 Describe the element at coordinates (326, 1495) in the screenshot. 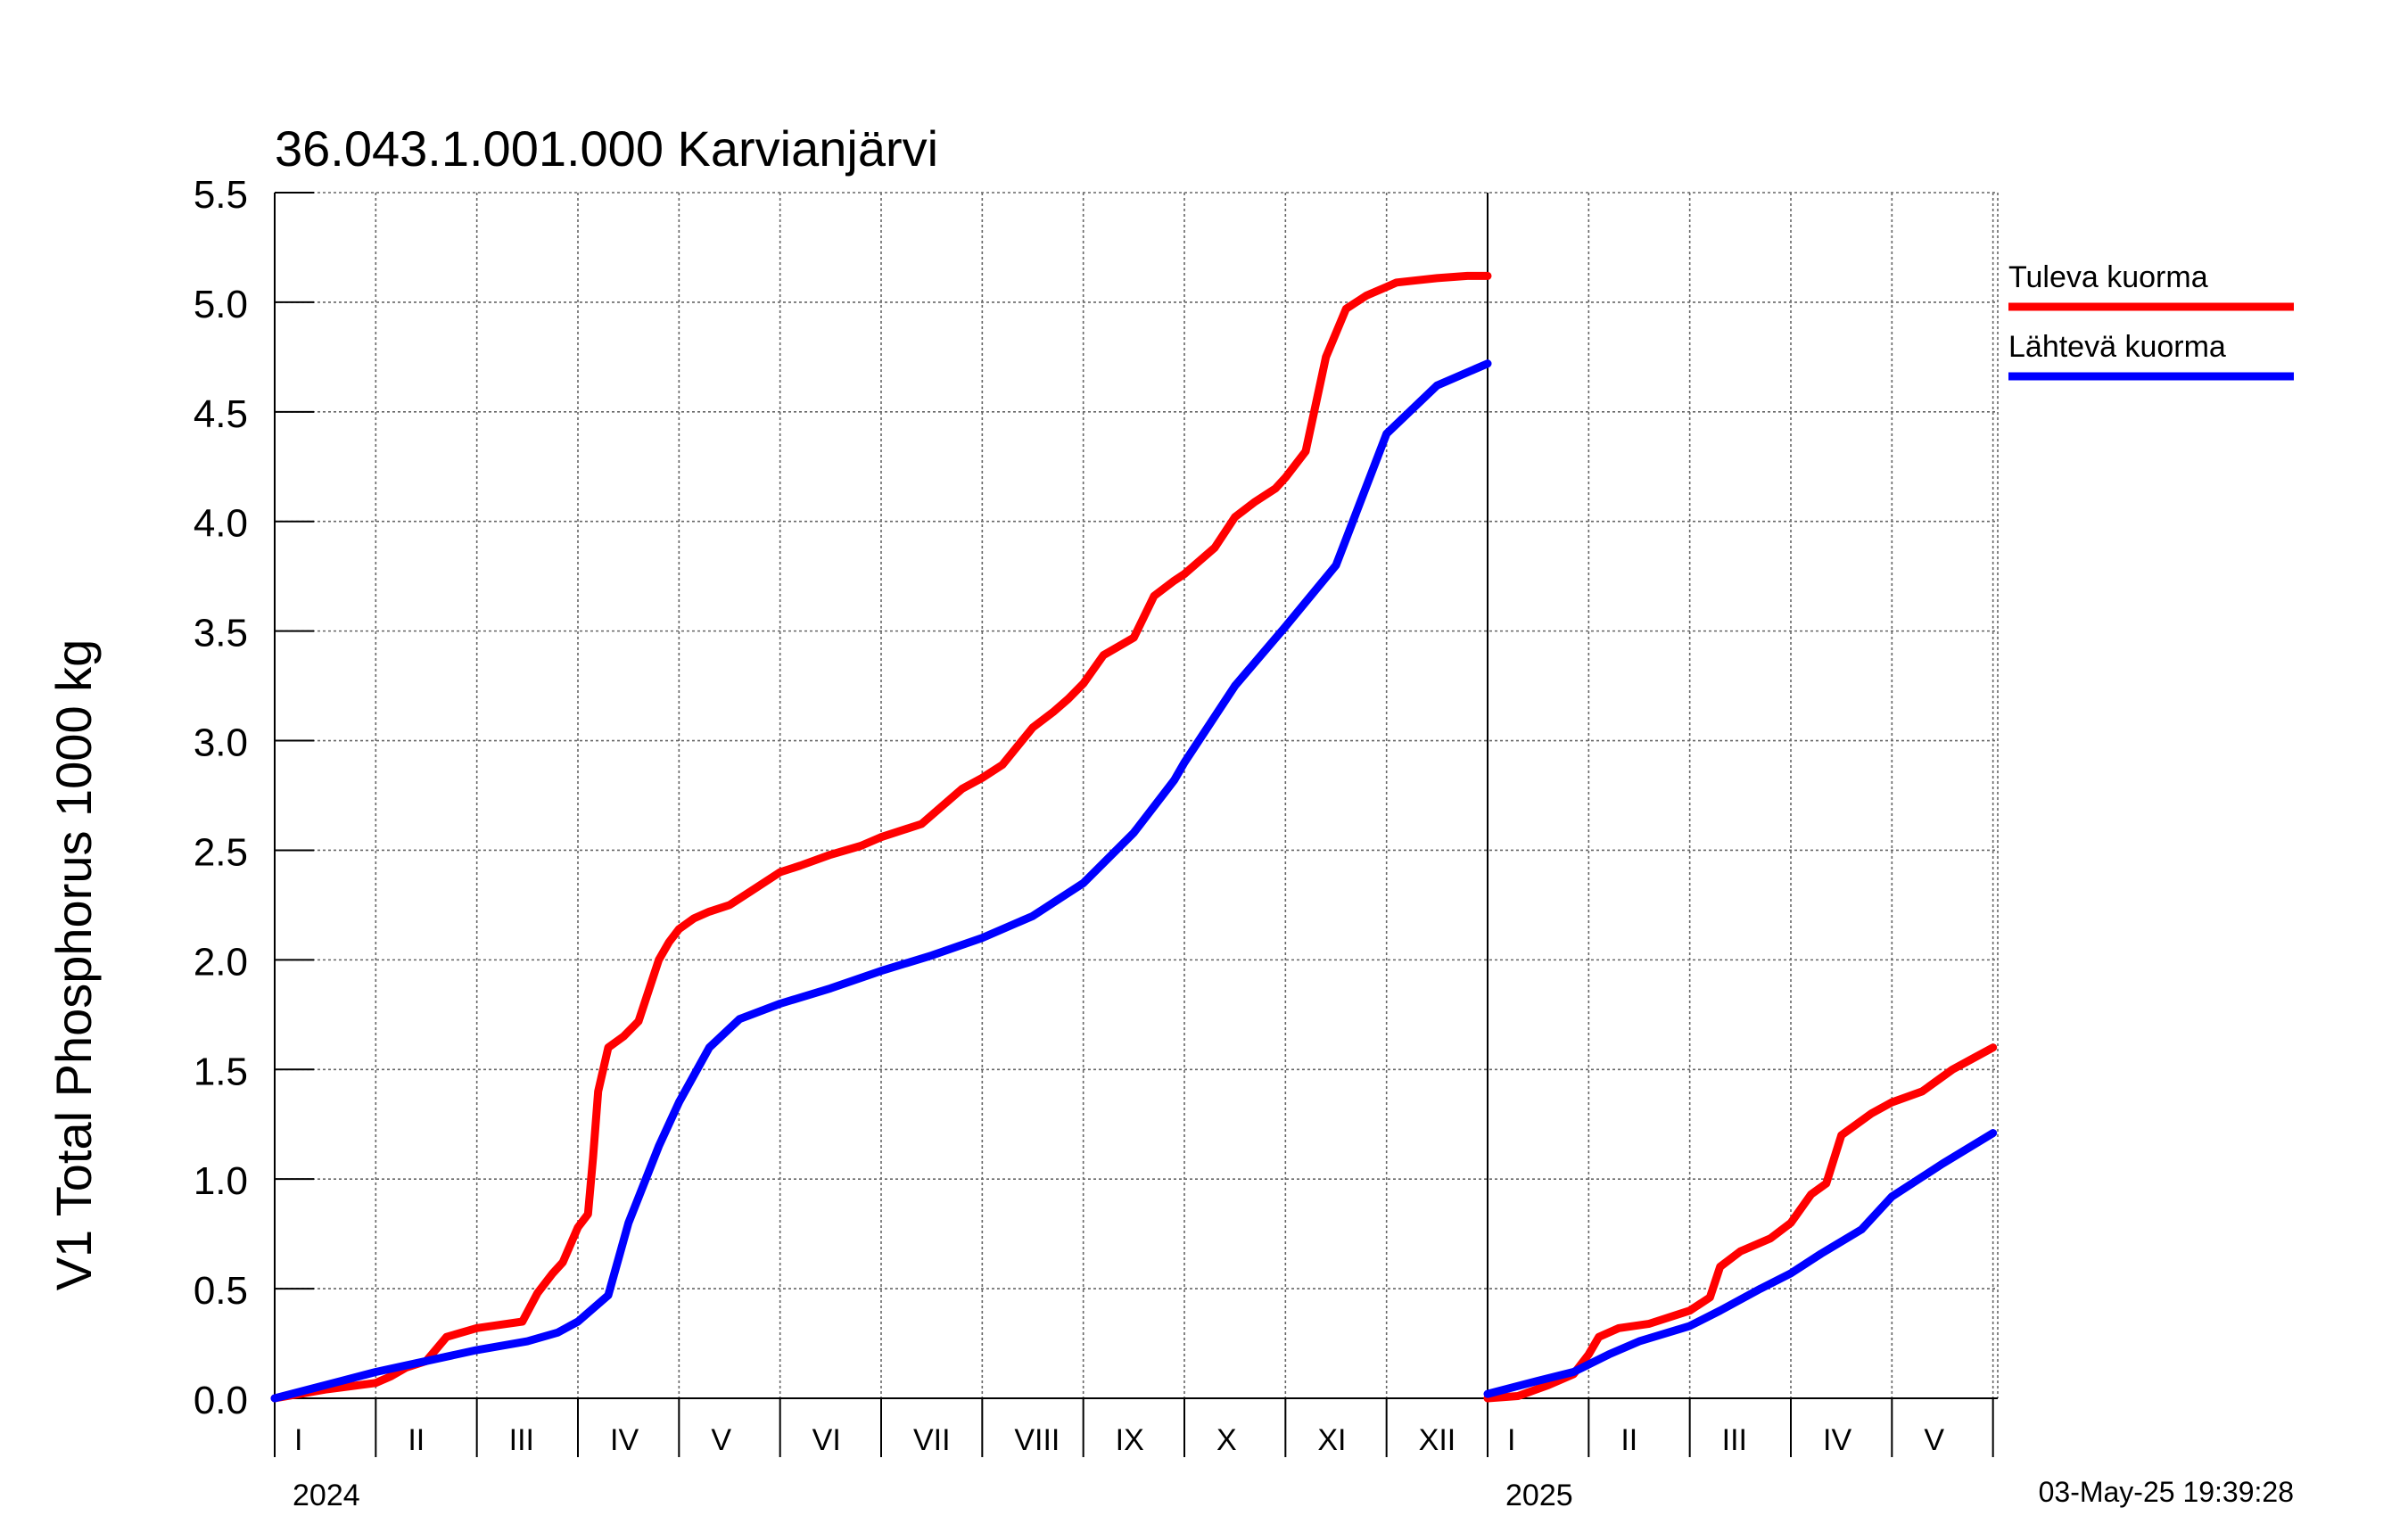

I see `x-year-label: 2024` at that location.